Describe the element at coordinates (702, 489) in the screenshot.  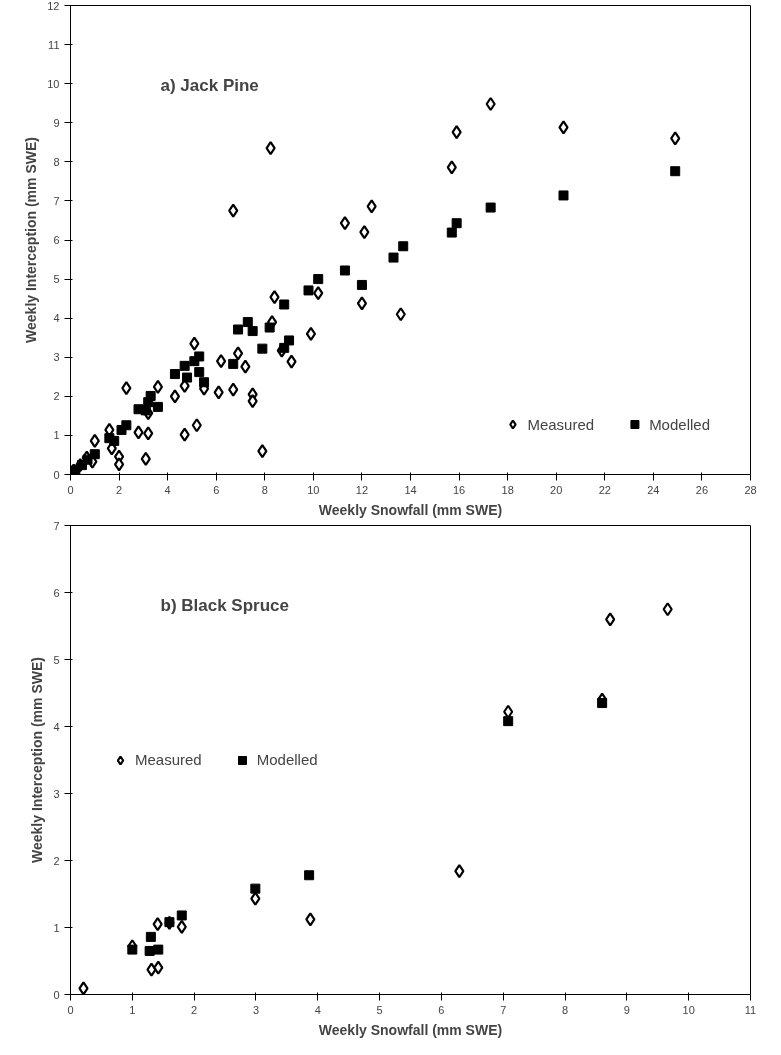
I see `x-tick-label: 26` at that location.